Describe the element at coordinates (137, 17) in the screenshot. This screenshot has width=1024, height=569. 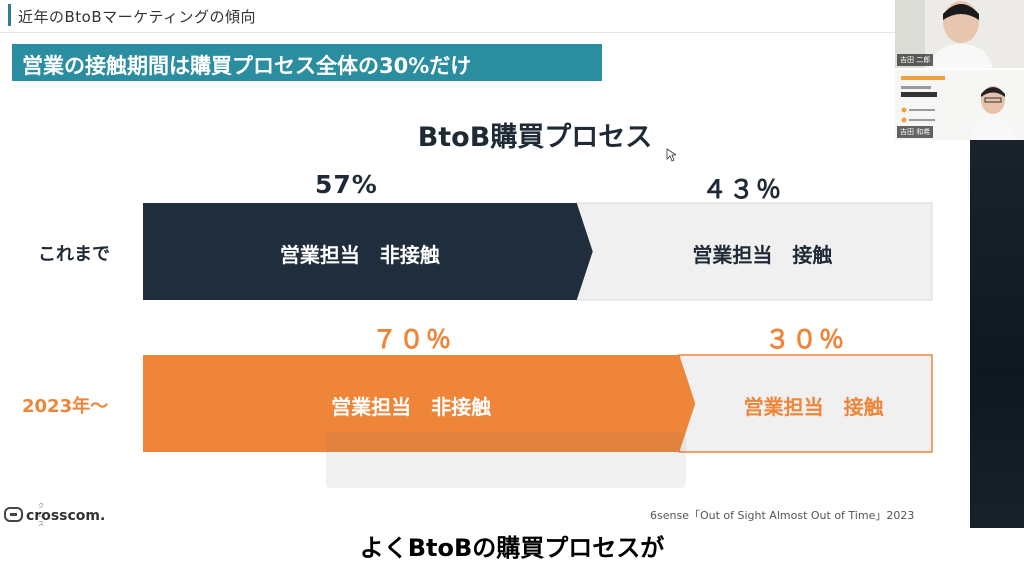
I see `breadcrumb: 近年のBtoBマーケティングの傾向` at that location.